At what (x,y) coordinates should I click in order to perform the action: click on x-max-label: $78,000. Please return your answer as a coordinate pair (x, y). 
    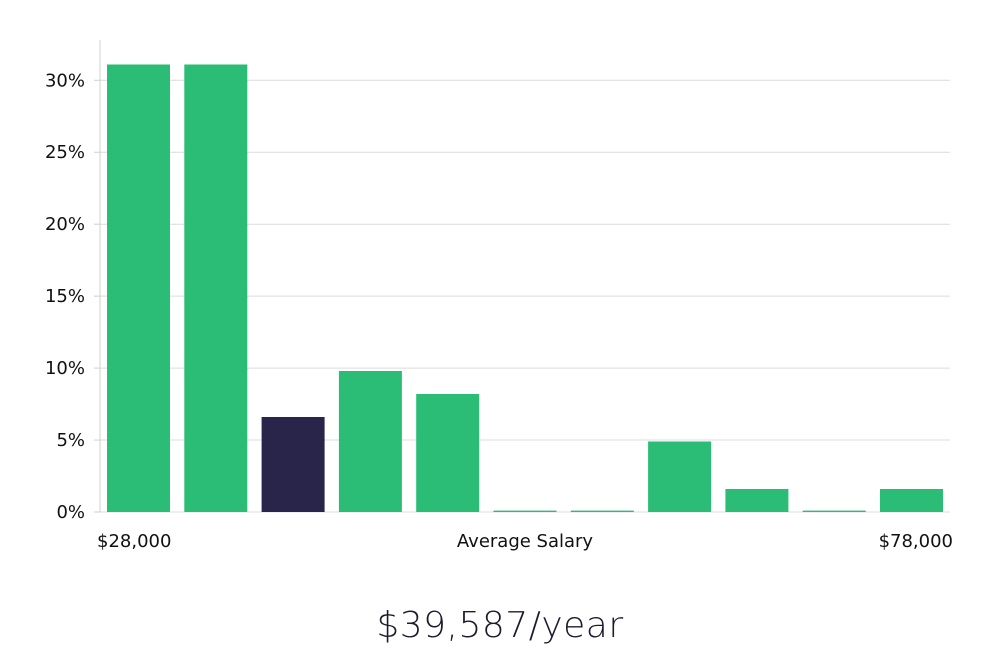
    Looking at the image, I should click on (916, 541).